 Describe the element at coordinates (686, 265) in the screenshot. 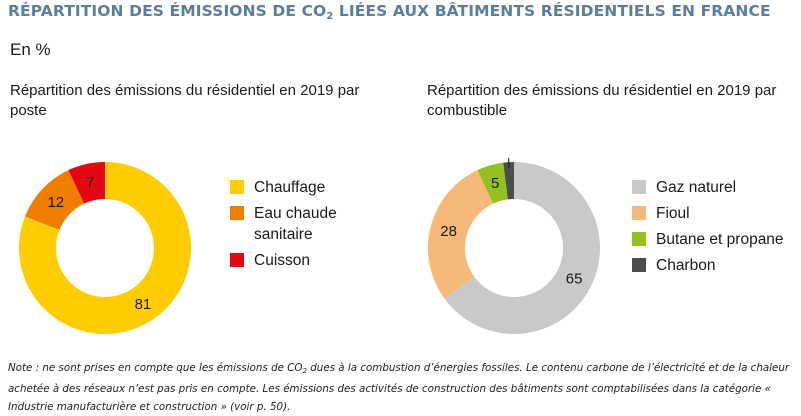

I see `legend-label: Charbon` at that location.